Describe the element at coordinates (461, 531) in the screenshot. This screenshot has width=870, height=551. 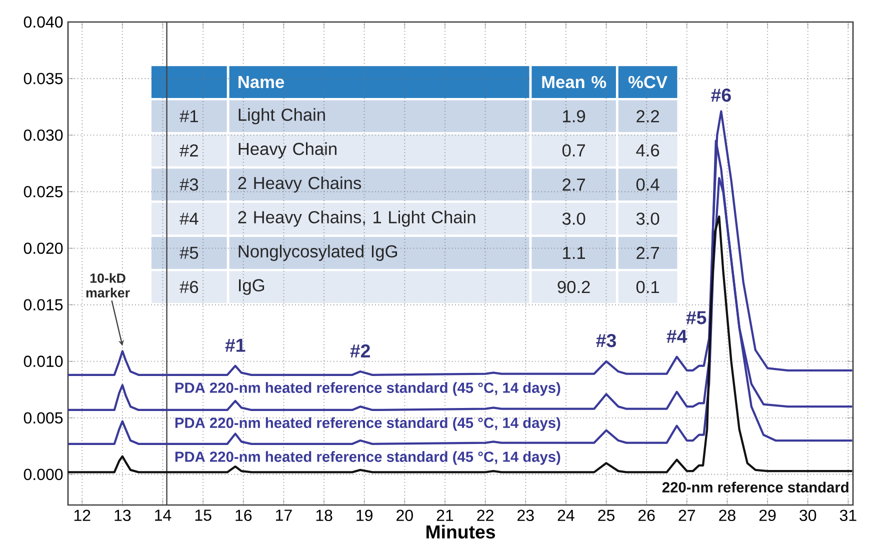
I see `x-axis-title: Minutes` at that location.